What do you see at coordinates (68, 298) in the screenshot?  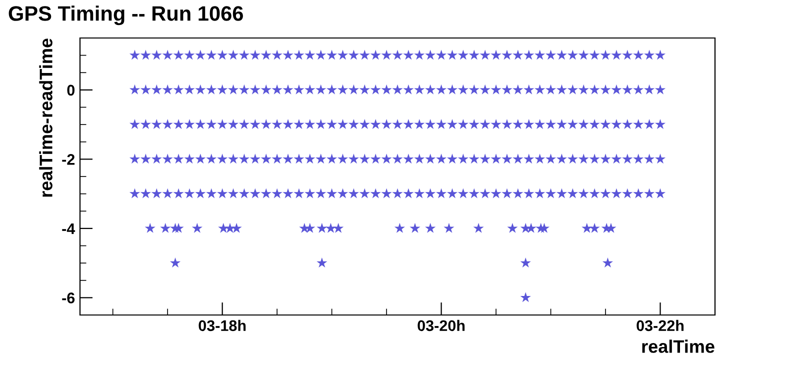 I see `y-tick-label: -6` at bounding box center [68, 298].